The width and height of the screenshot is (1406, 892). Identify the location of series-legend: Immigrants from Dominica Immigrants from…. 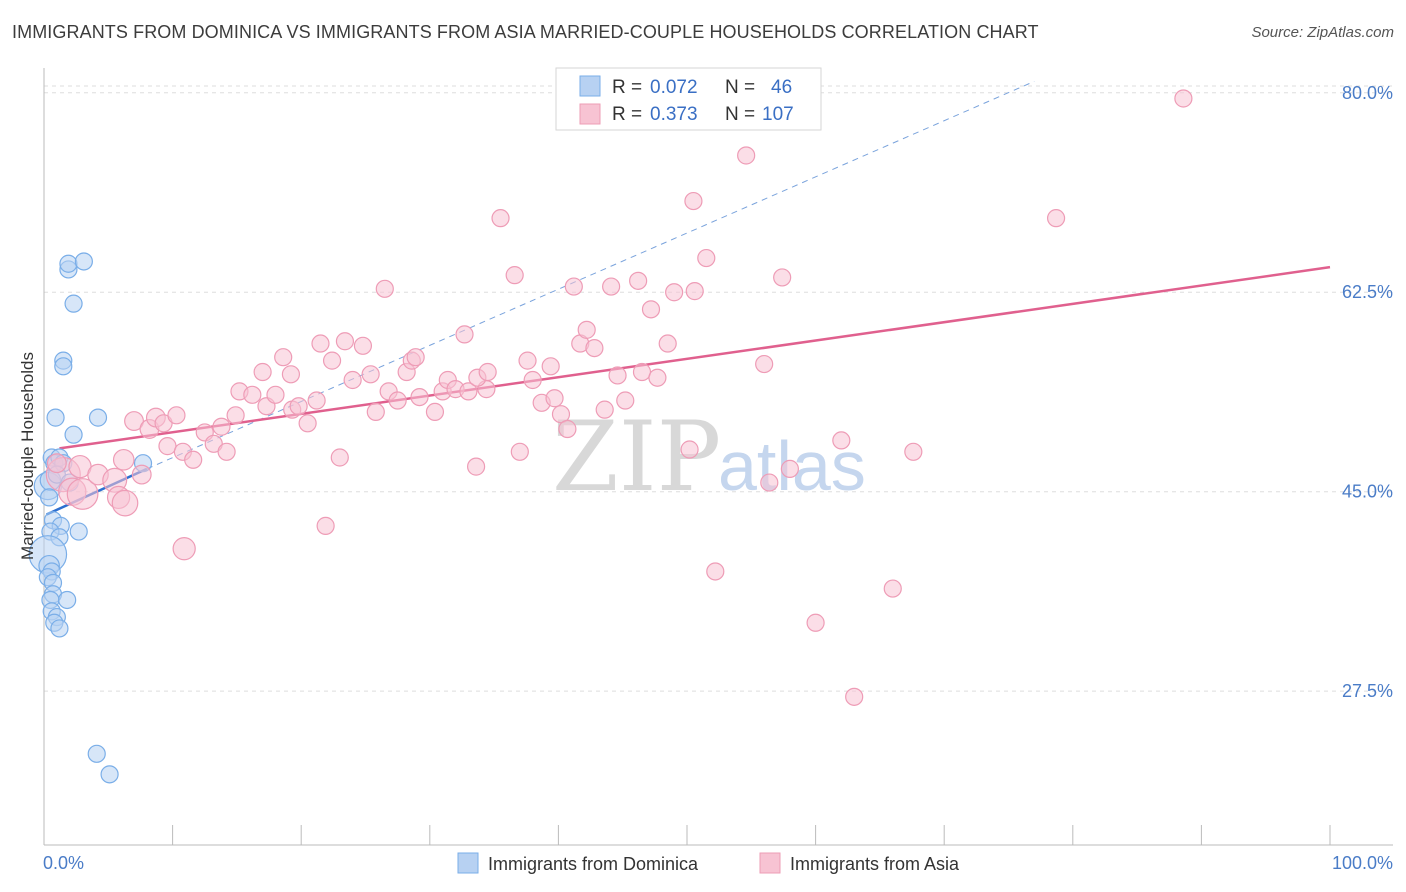
(708, 863).